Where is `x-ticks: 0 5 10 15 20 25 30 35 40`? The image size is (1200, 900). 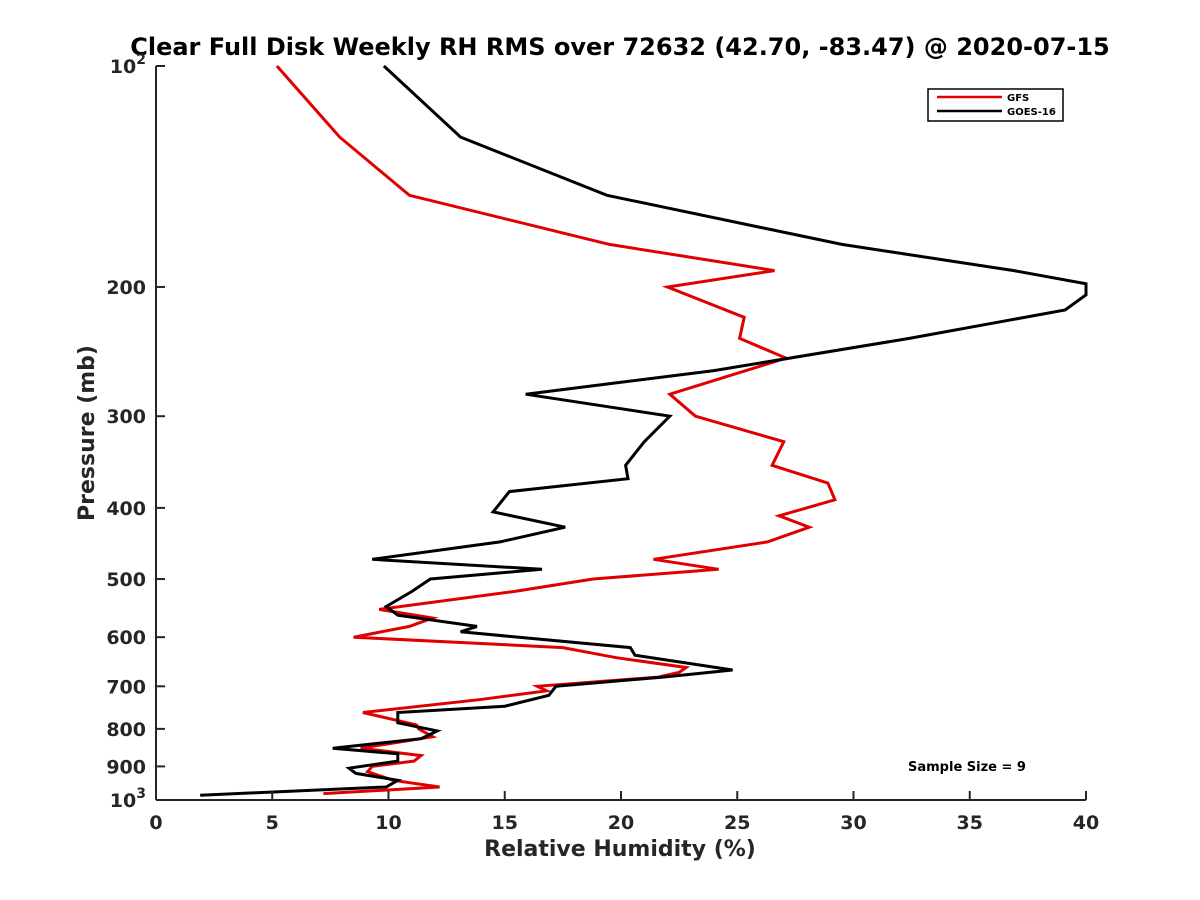
x-ticks: 0 5 10 15 20 25 30 35 40 is located at coordinates (624, 812).